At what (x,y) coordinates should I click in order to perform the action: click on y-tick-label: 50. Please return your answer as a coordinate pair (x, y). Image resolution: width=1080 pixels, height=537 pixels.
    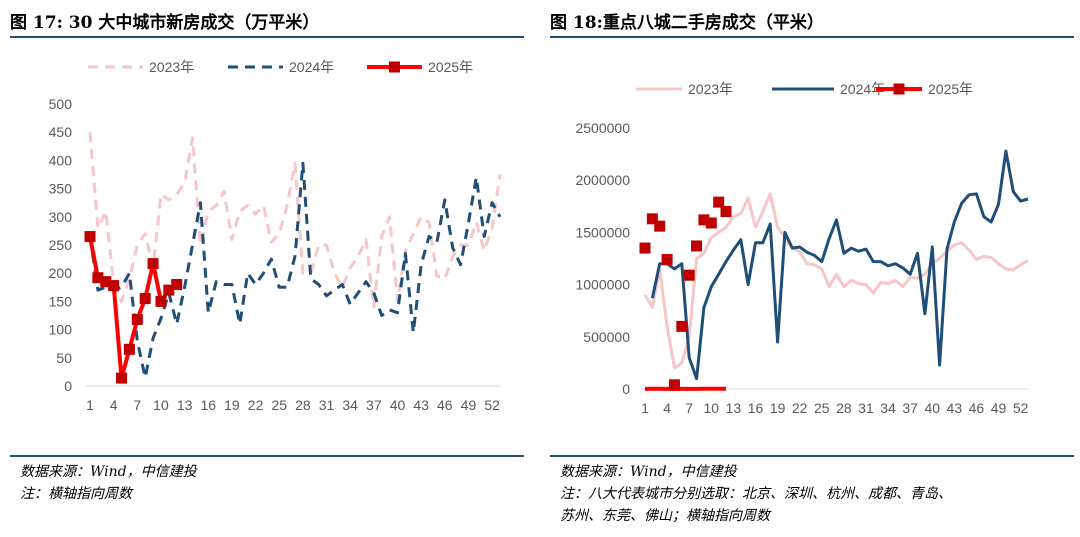
    Looking at the image, I should click on (64, 358).